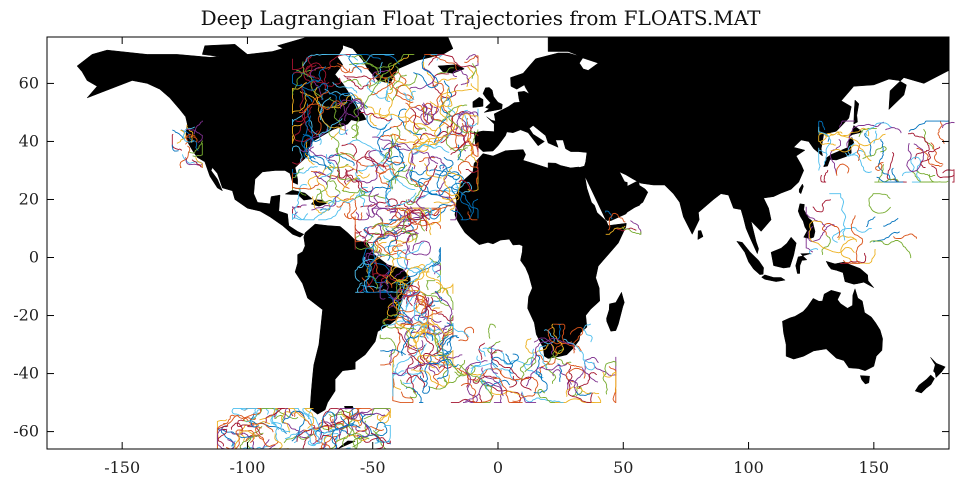 This screenshot has width=961, height=485. I want to click on y-tick-label-4: 20, so click(29, 198).